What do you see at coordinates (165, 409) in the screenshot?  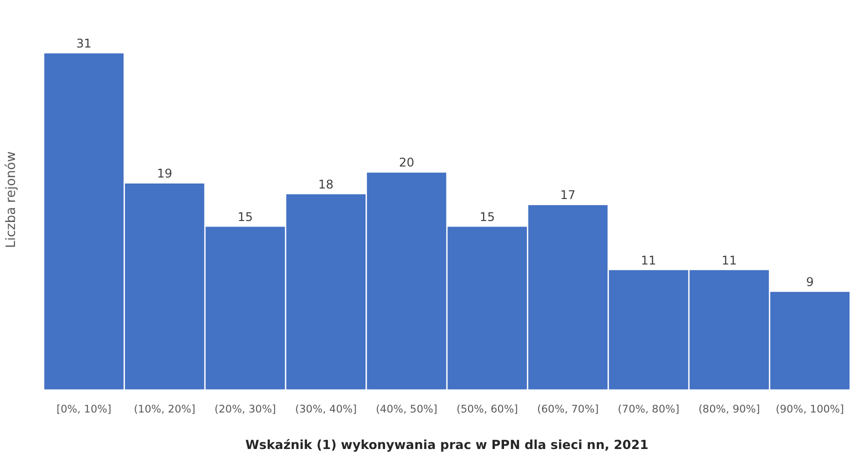 I see `x-tick-label: (10%, 20%]` at bounding box center [165, 409].